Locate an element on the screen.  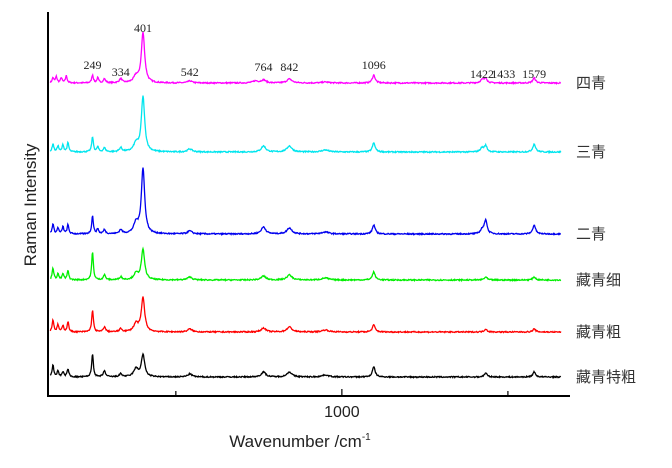
peak-label: 334 is located at coordinates (121, 72).